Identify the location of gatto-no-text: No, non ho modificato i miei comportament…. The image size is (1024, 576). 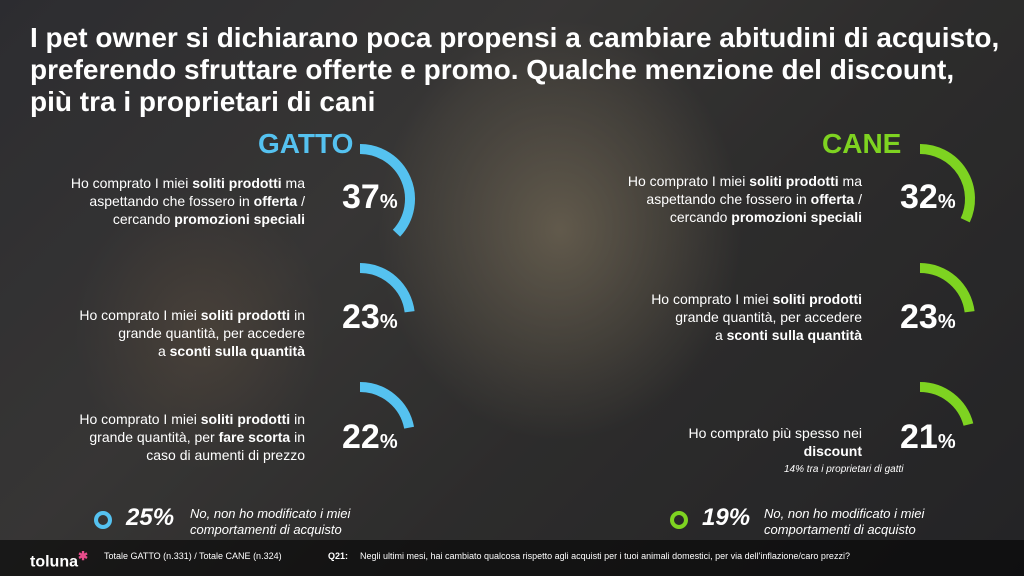
(270, 521).